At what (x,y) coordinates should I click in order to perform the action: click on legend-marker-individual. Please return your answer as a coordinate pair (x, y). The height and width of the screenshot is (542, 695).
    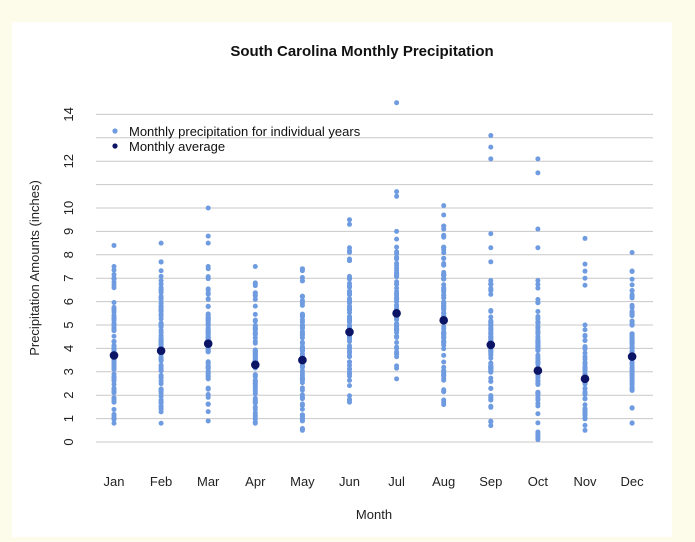
    Looking at the image, I should click on (115, 131).